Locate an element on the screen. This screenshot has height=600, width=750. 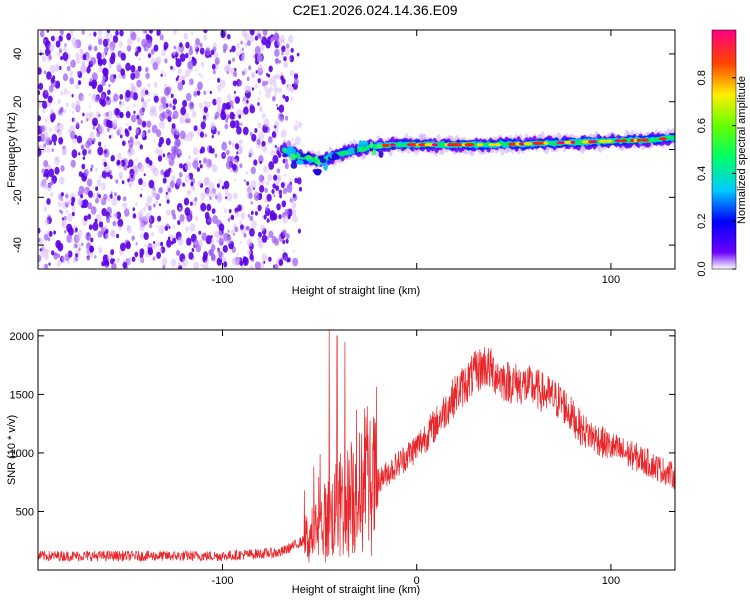
y-tick-label: 2000 is located at coordinates (22, 337).